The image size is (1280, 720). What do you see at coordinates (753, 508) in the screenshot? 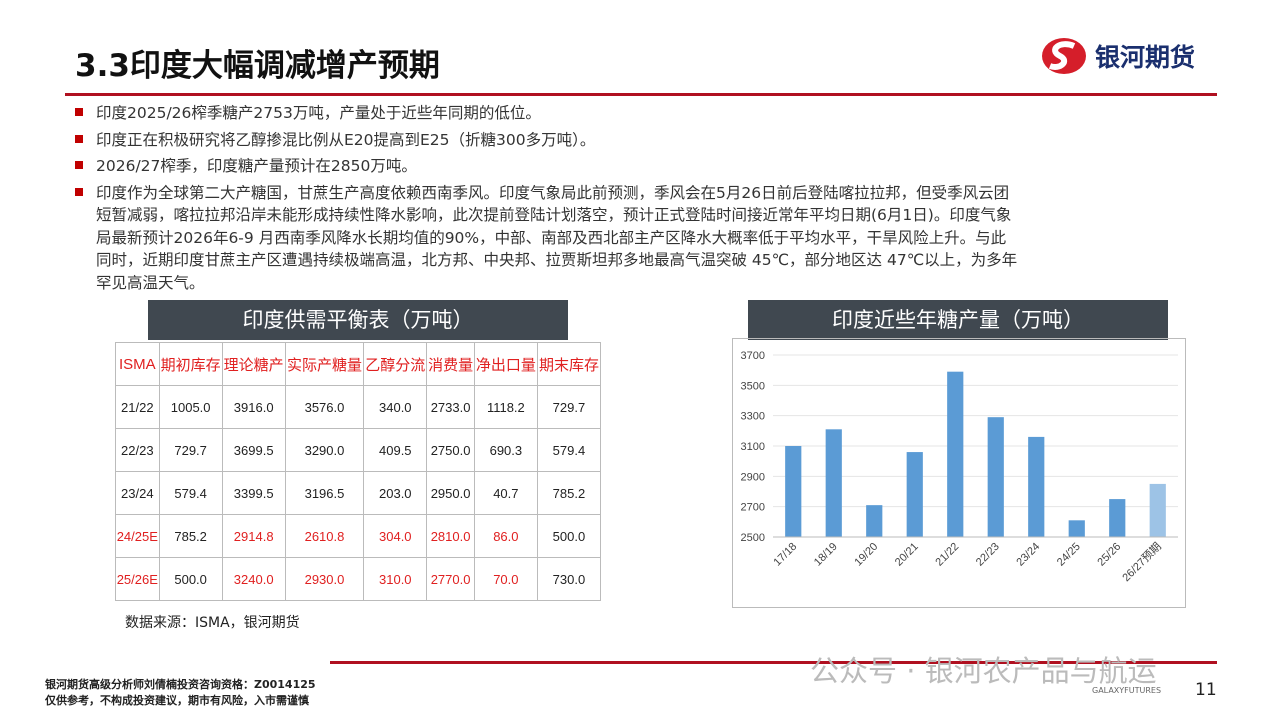
I see `y-tick-label: 2700` at bounding box center [753, 508].